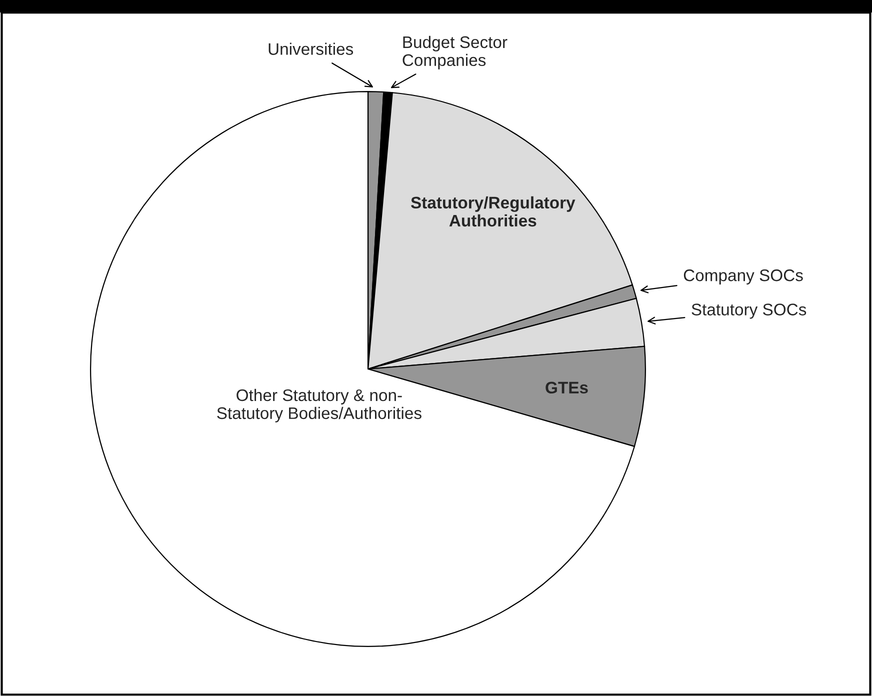 This screenshot has height=696, width=872. What do you see at coordinates (567, 388) in the screenshot?
I see `slice-label: GTEs` at bounding box center [567, 388].